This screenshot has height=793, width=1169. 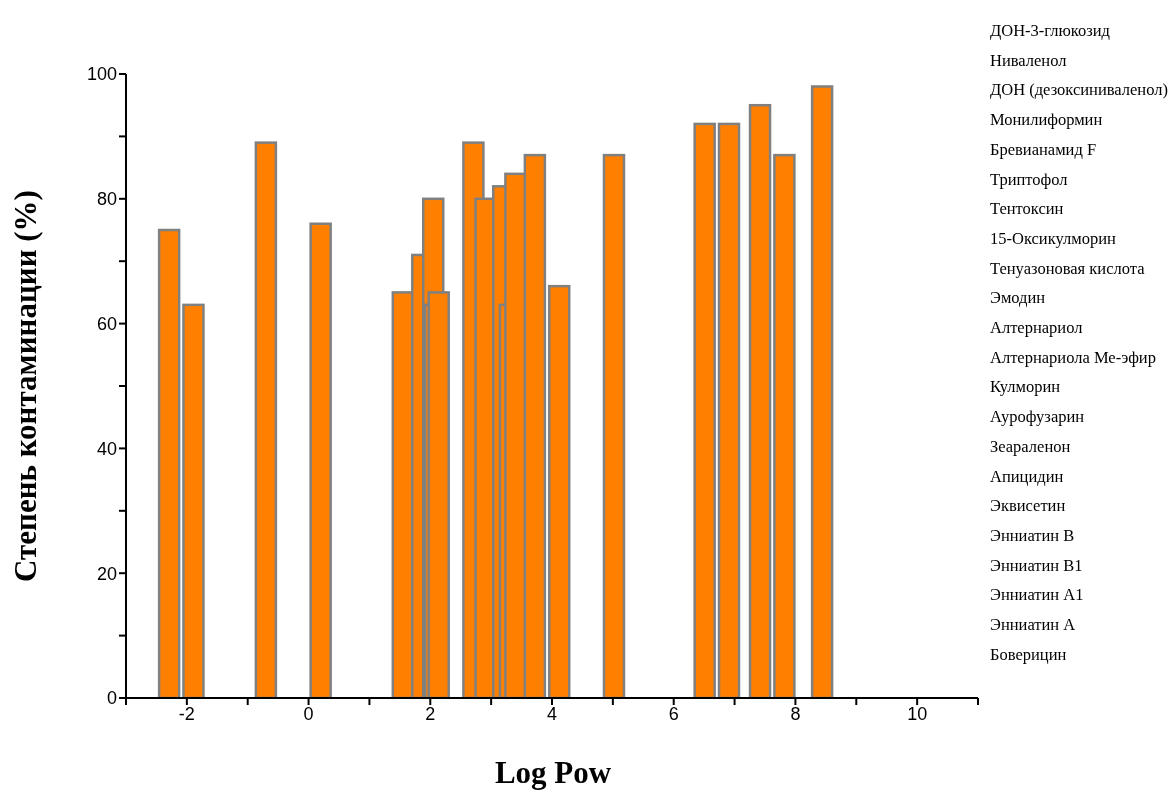 I want to click on x-tick-label: 10, so click(x=917, y=713).